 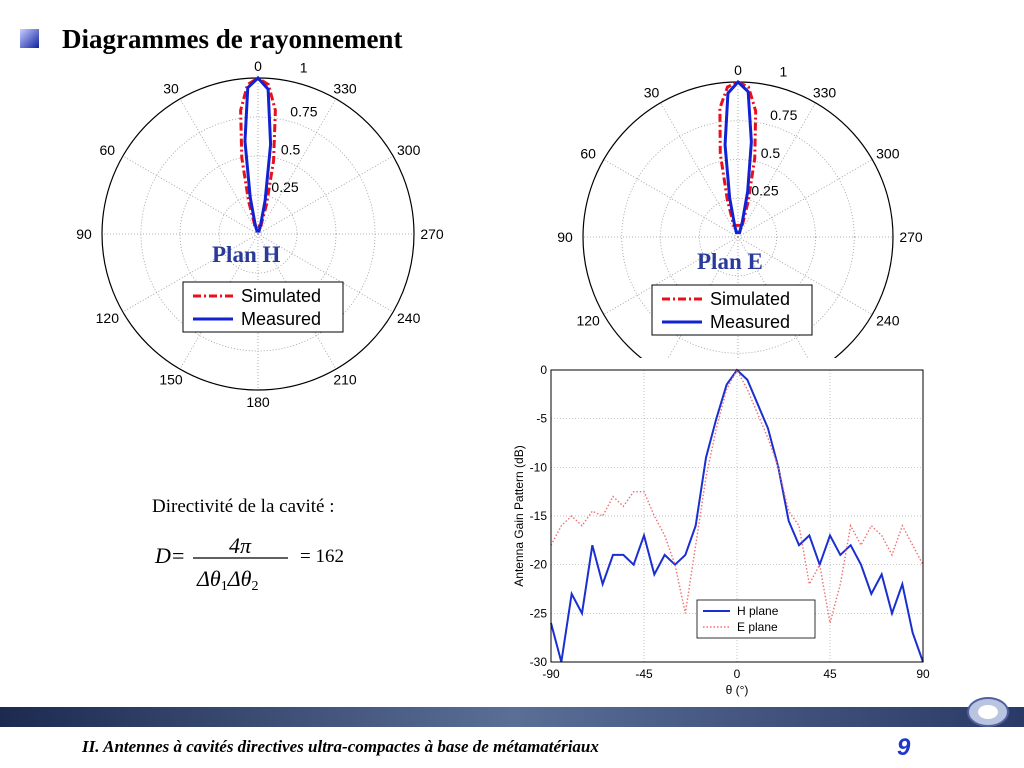 I want to click on x-tick-label: 0, so click(x=737, y=674).